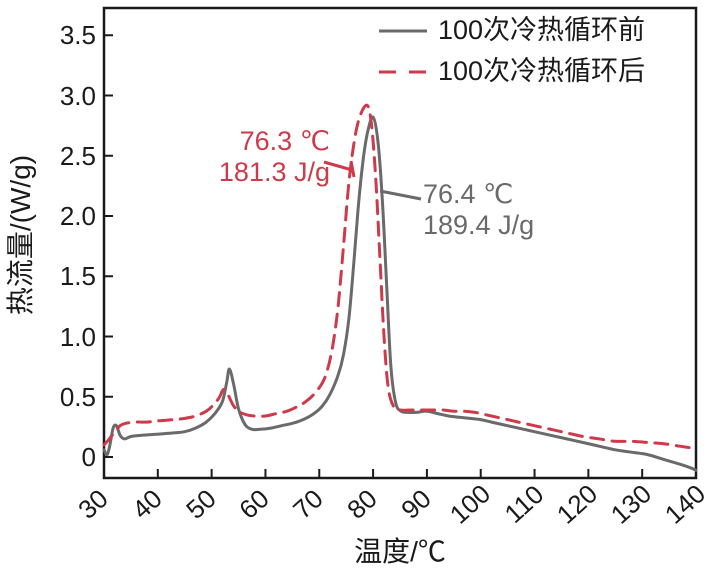  What do you see at coordinates (479, 225) in the screenshot?
I see `annotation-before-enthalpy: 189.4 J/g` at bounding box center [479, 225].